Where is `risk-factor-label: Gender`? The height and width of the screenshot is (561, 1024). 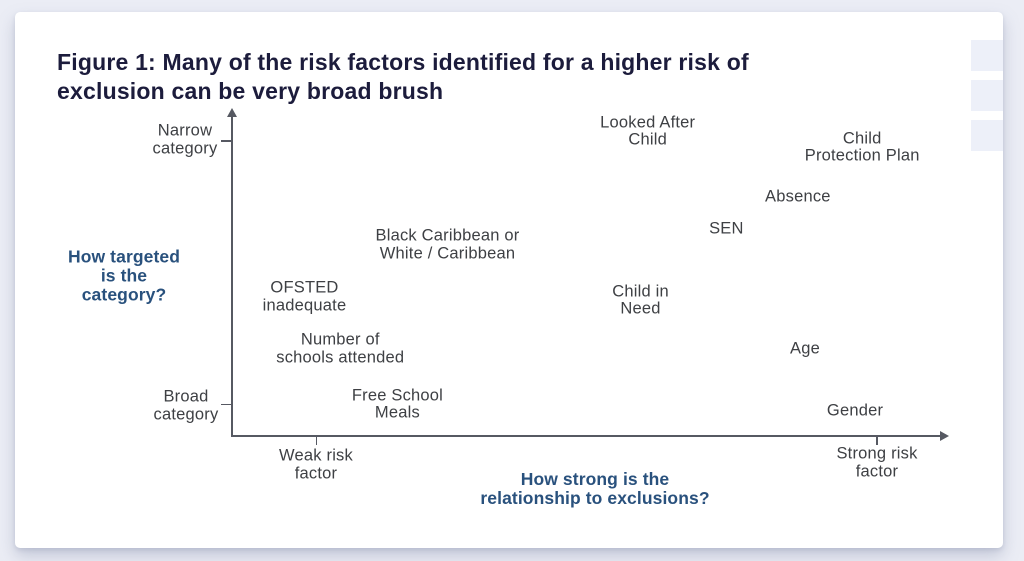
risk-factor-label: Gender is located at coordinates (855, 410).